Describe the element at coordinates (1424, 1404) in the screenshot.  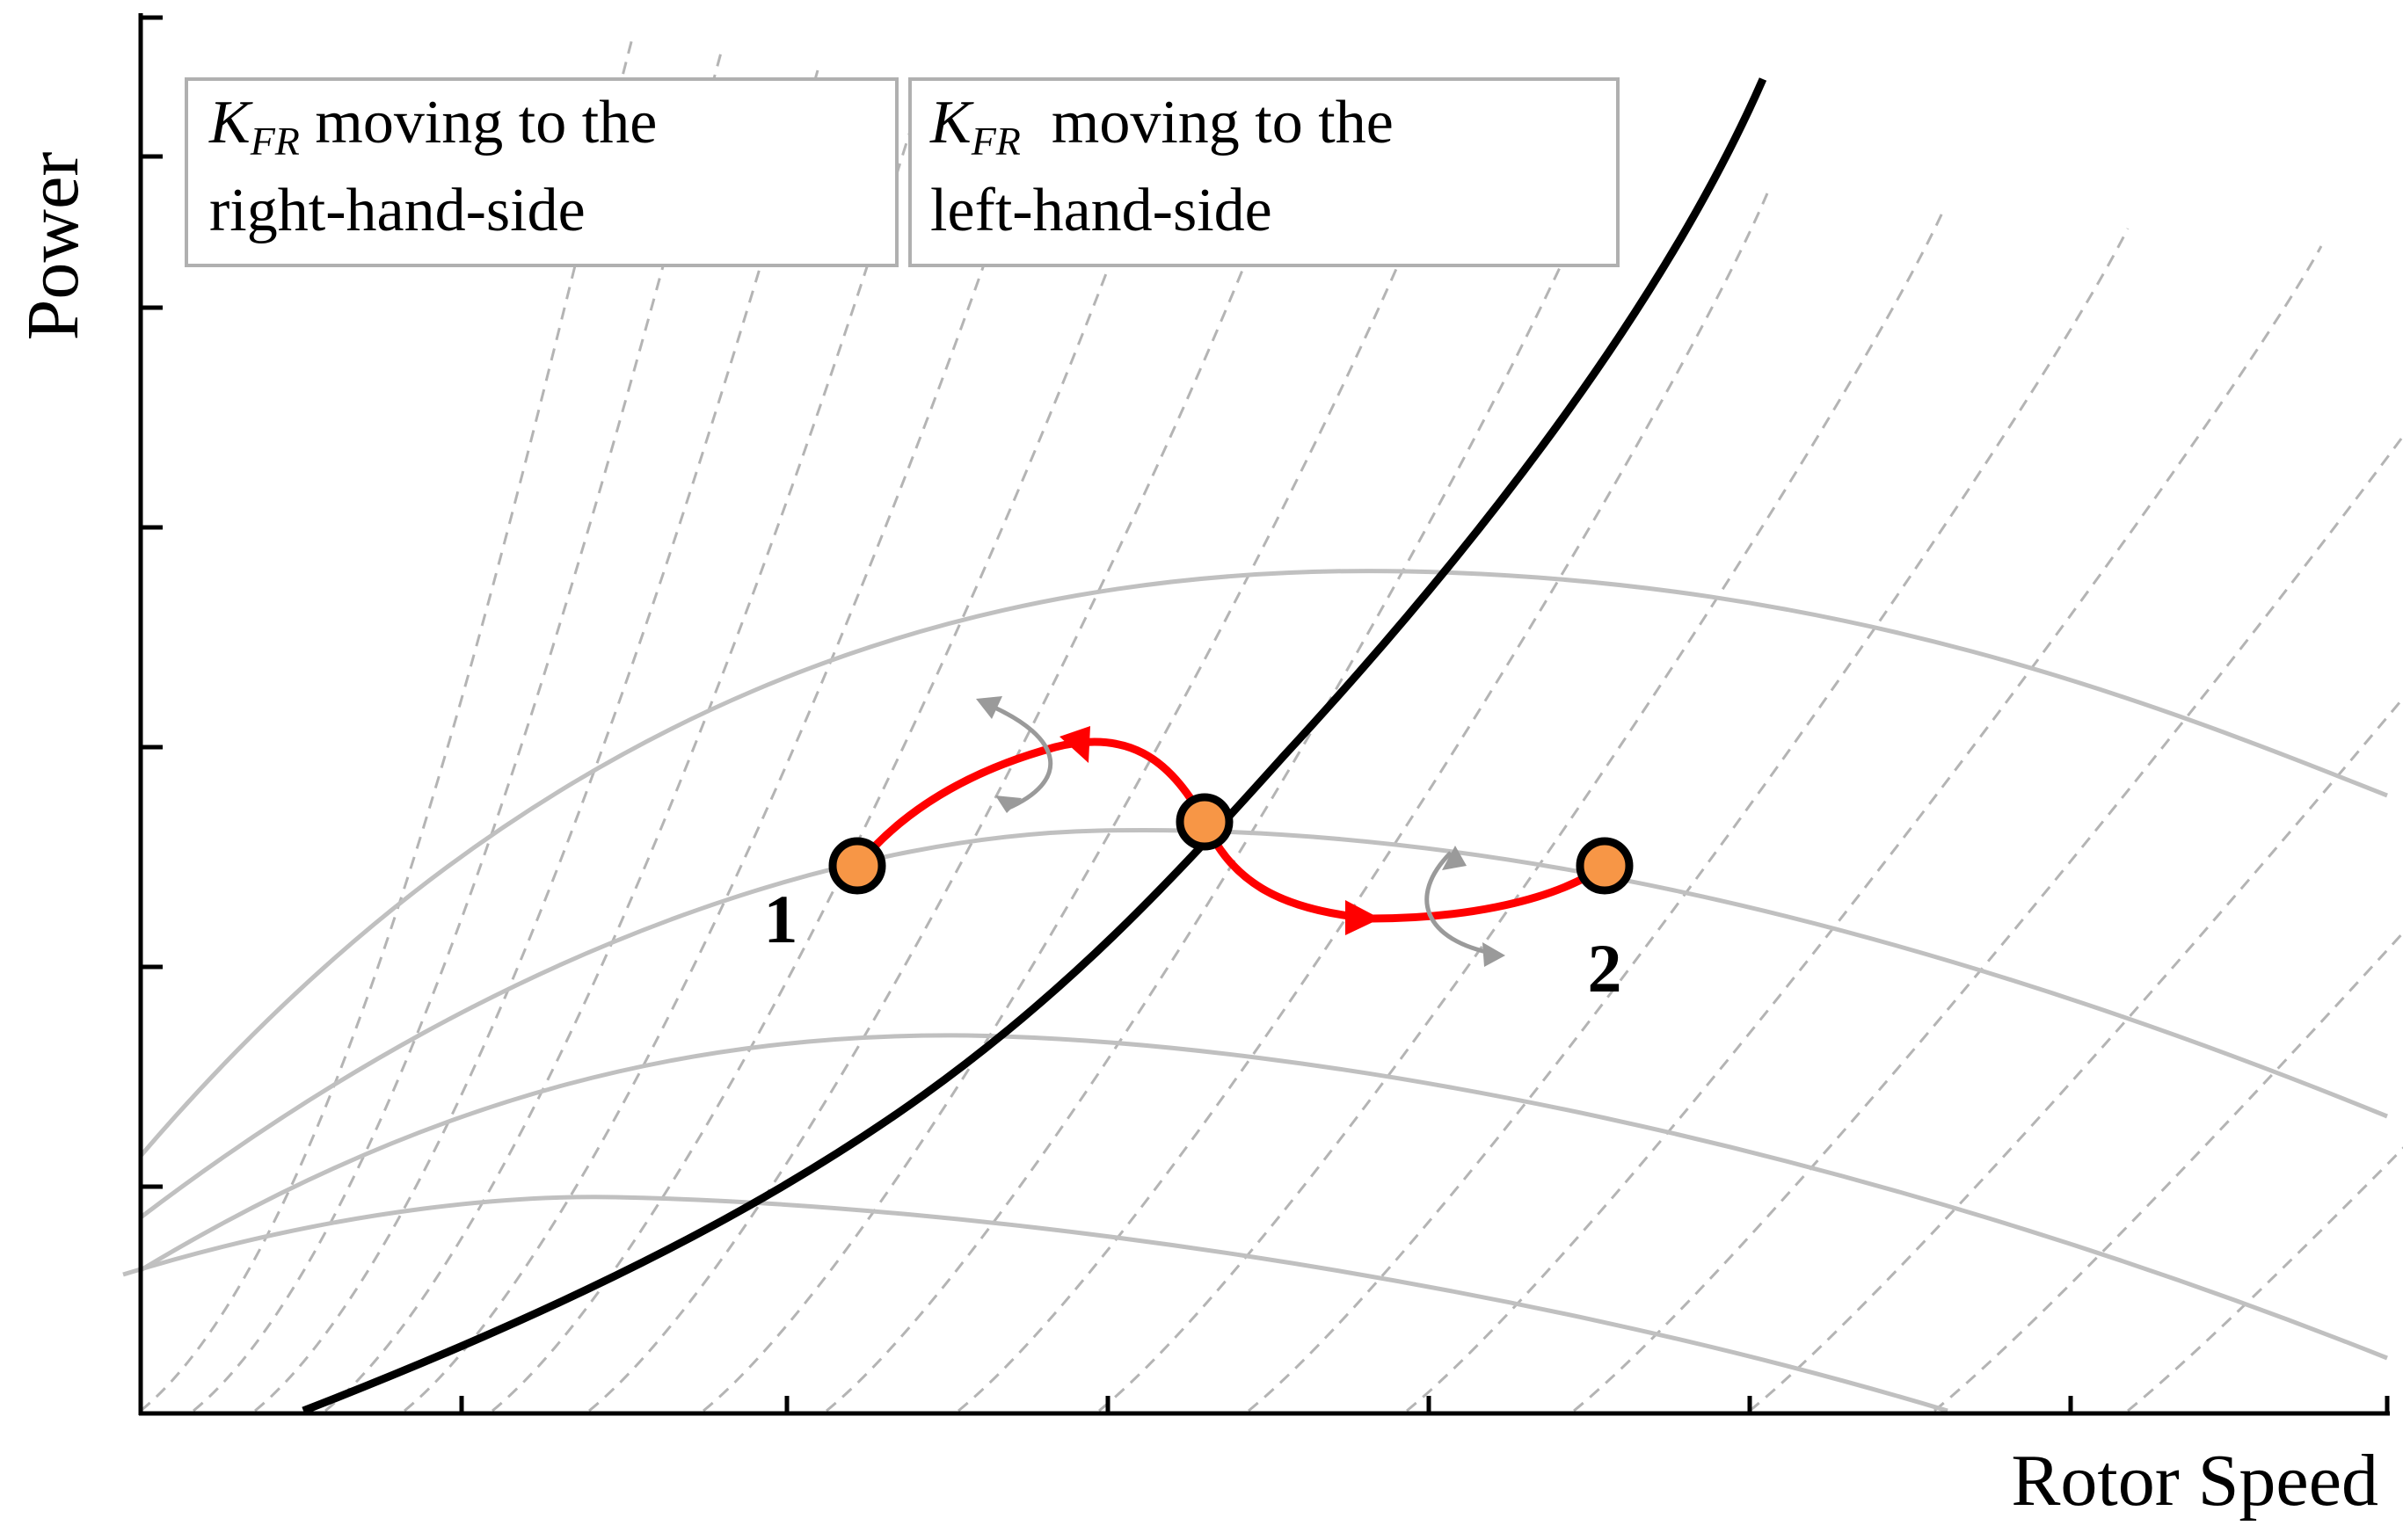
I see `x-axis-ticks` at that location.